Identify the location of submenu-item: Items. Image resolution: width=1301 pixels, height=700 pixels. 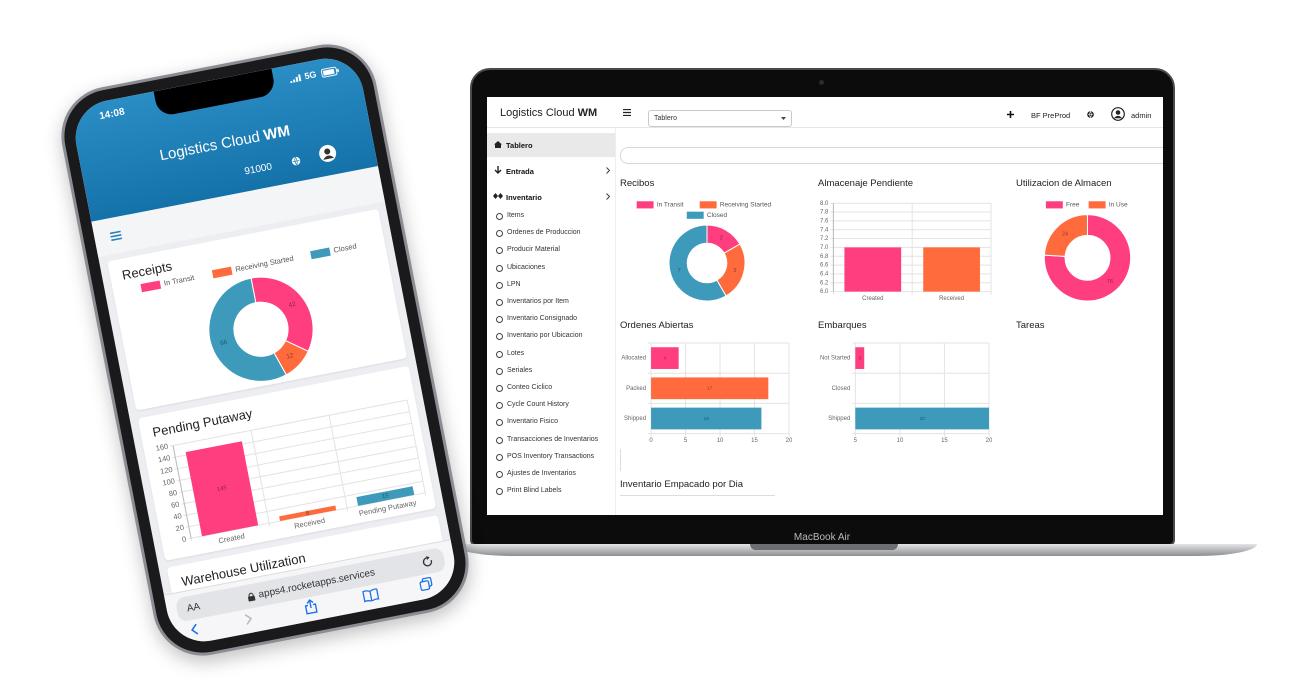
(551, 216).